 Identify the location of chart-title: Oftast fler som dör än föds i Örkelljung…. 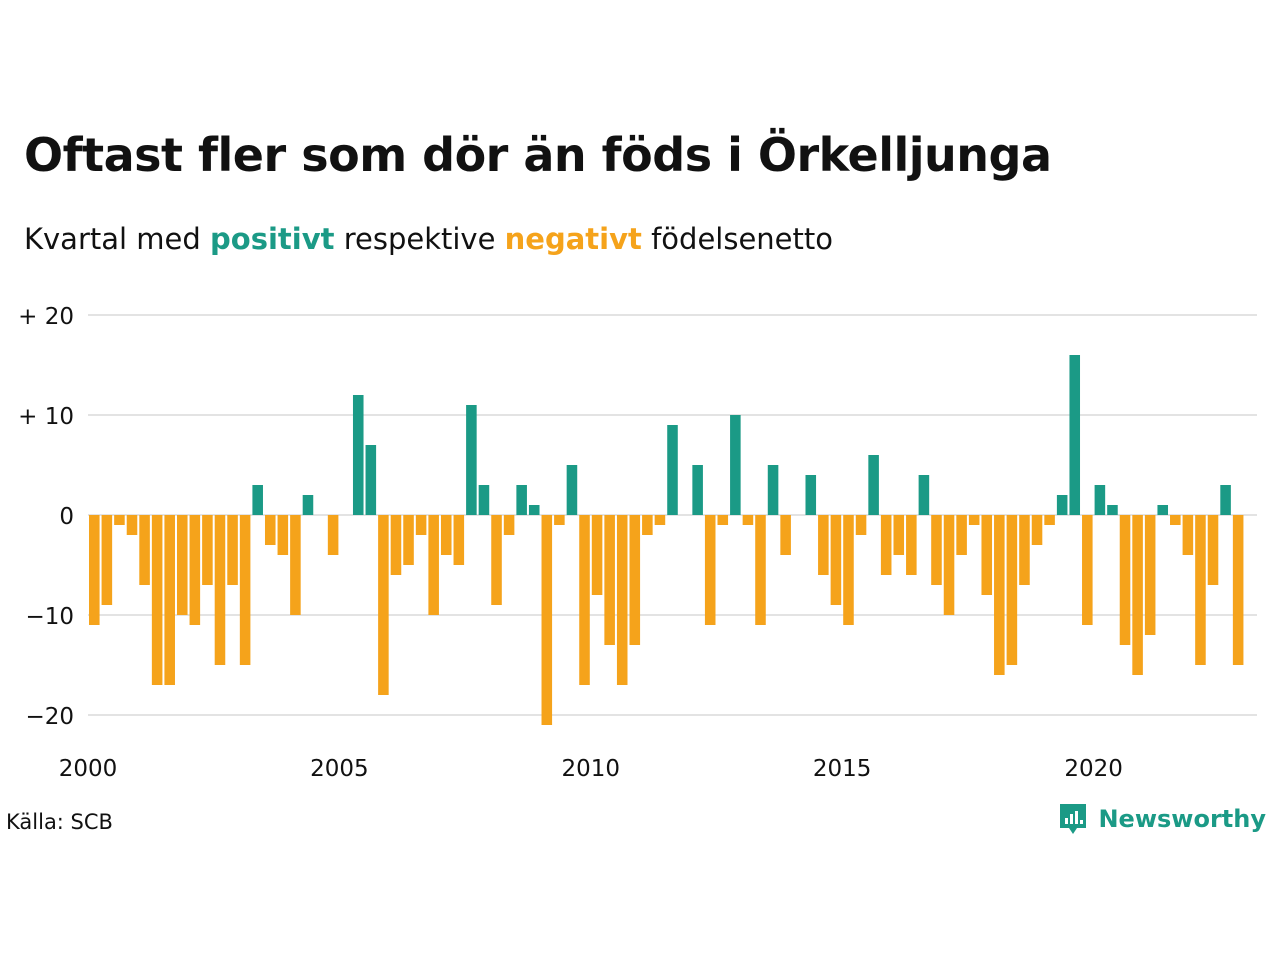
(538, 155).